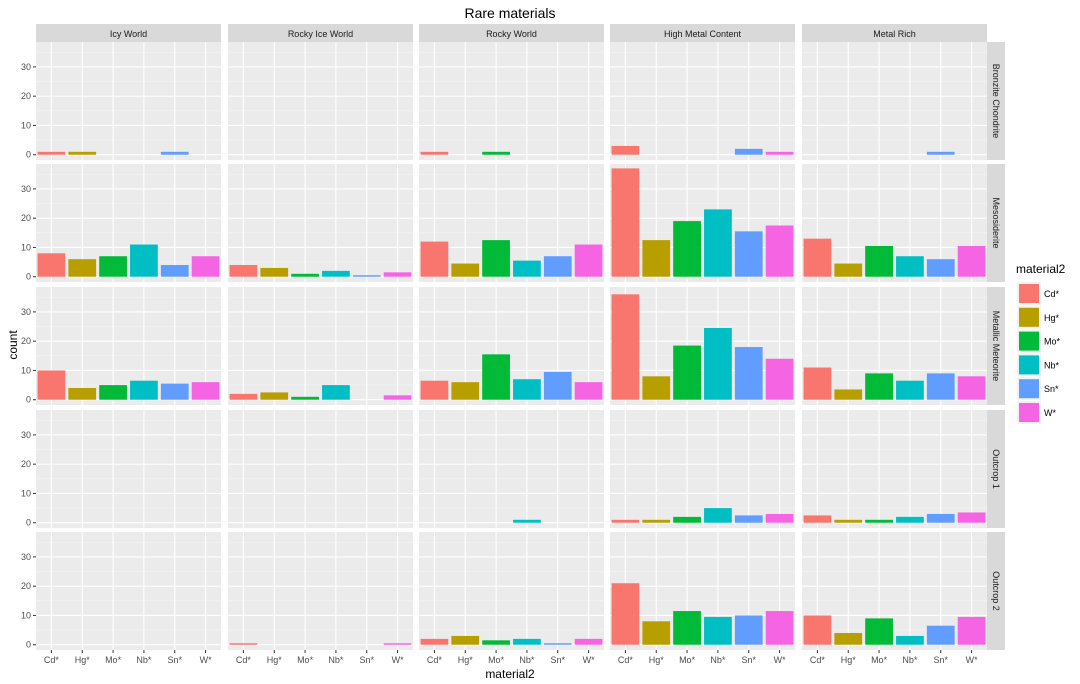 This screenshot has height=684, width=1080. What do you see at coordinates (1052, 342) in the screenshot?
I see `legend-label: Mo*` at bounding box center [1052, 342].